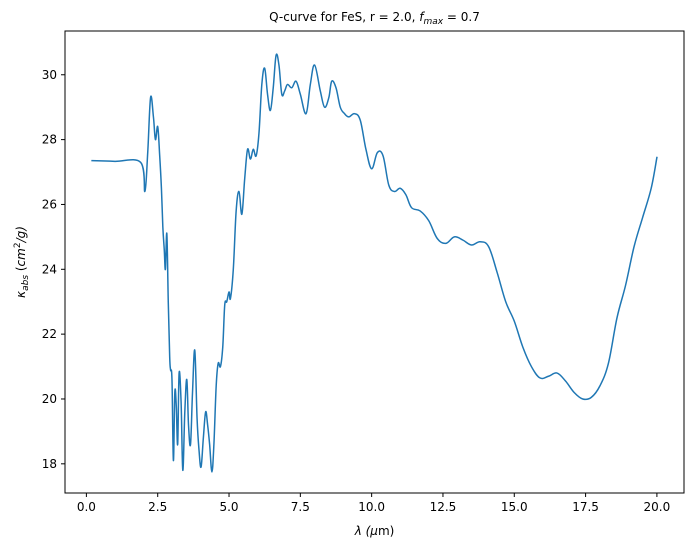 The height and width of the screenshot is (550, 694). Describe the element at coordinates (21, 294) in the screenshot. I see `y-axis-label-kappa: κ` at that location.